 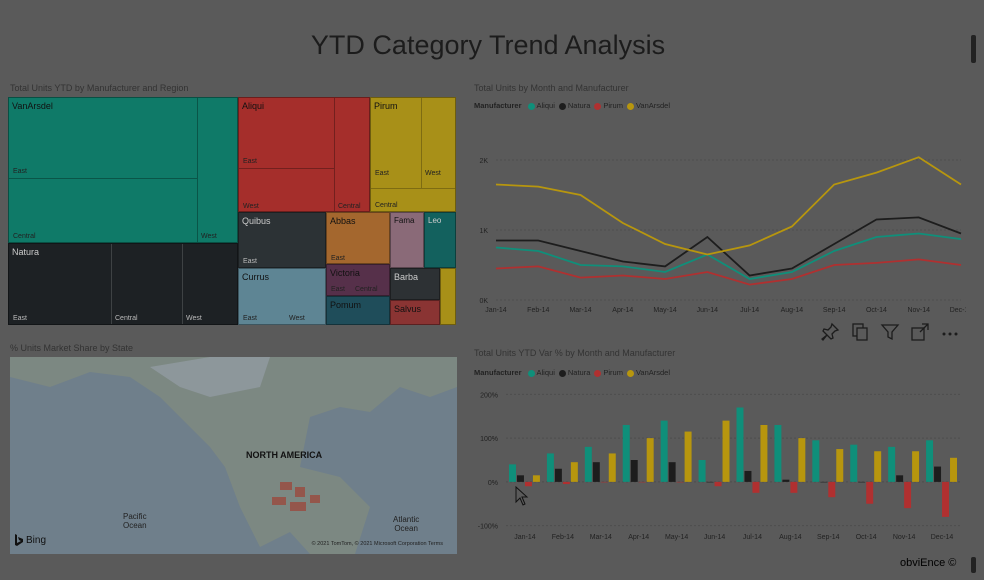 I want to click on more-options-icon, so click(x=950, y=332).